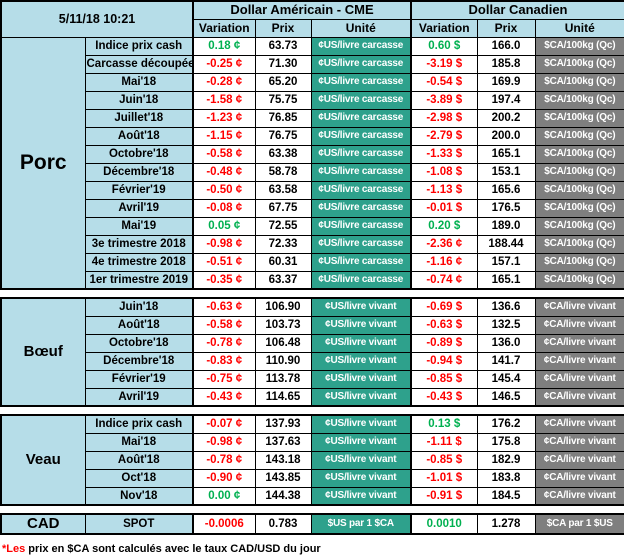  What do you see at coordinates (506, 442) in the screenshot?
I see `cad-price-cell: 175.8` at bounding box center [506, 442].